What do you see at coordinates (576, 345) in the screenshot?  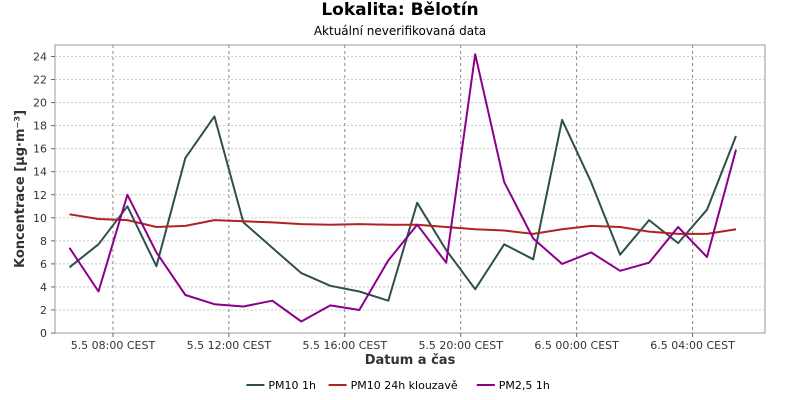 I see `x-tick-label: 6.5 00:00 CEST` at bounding box center [576, 345].